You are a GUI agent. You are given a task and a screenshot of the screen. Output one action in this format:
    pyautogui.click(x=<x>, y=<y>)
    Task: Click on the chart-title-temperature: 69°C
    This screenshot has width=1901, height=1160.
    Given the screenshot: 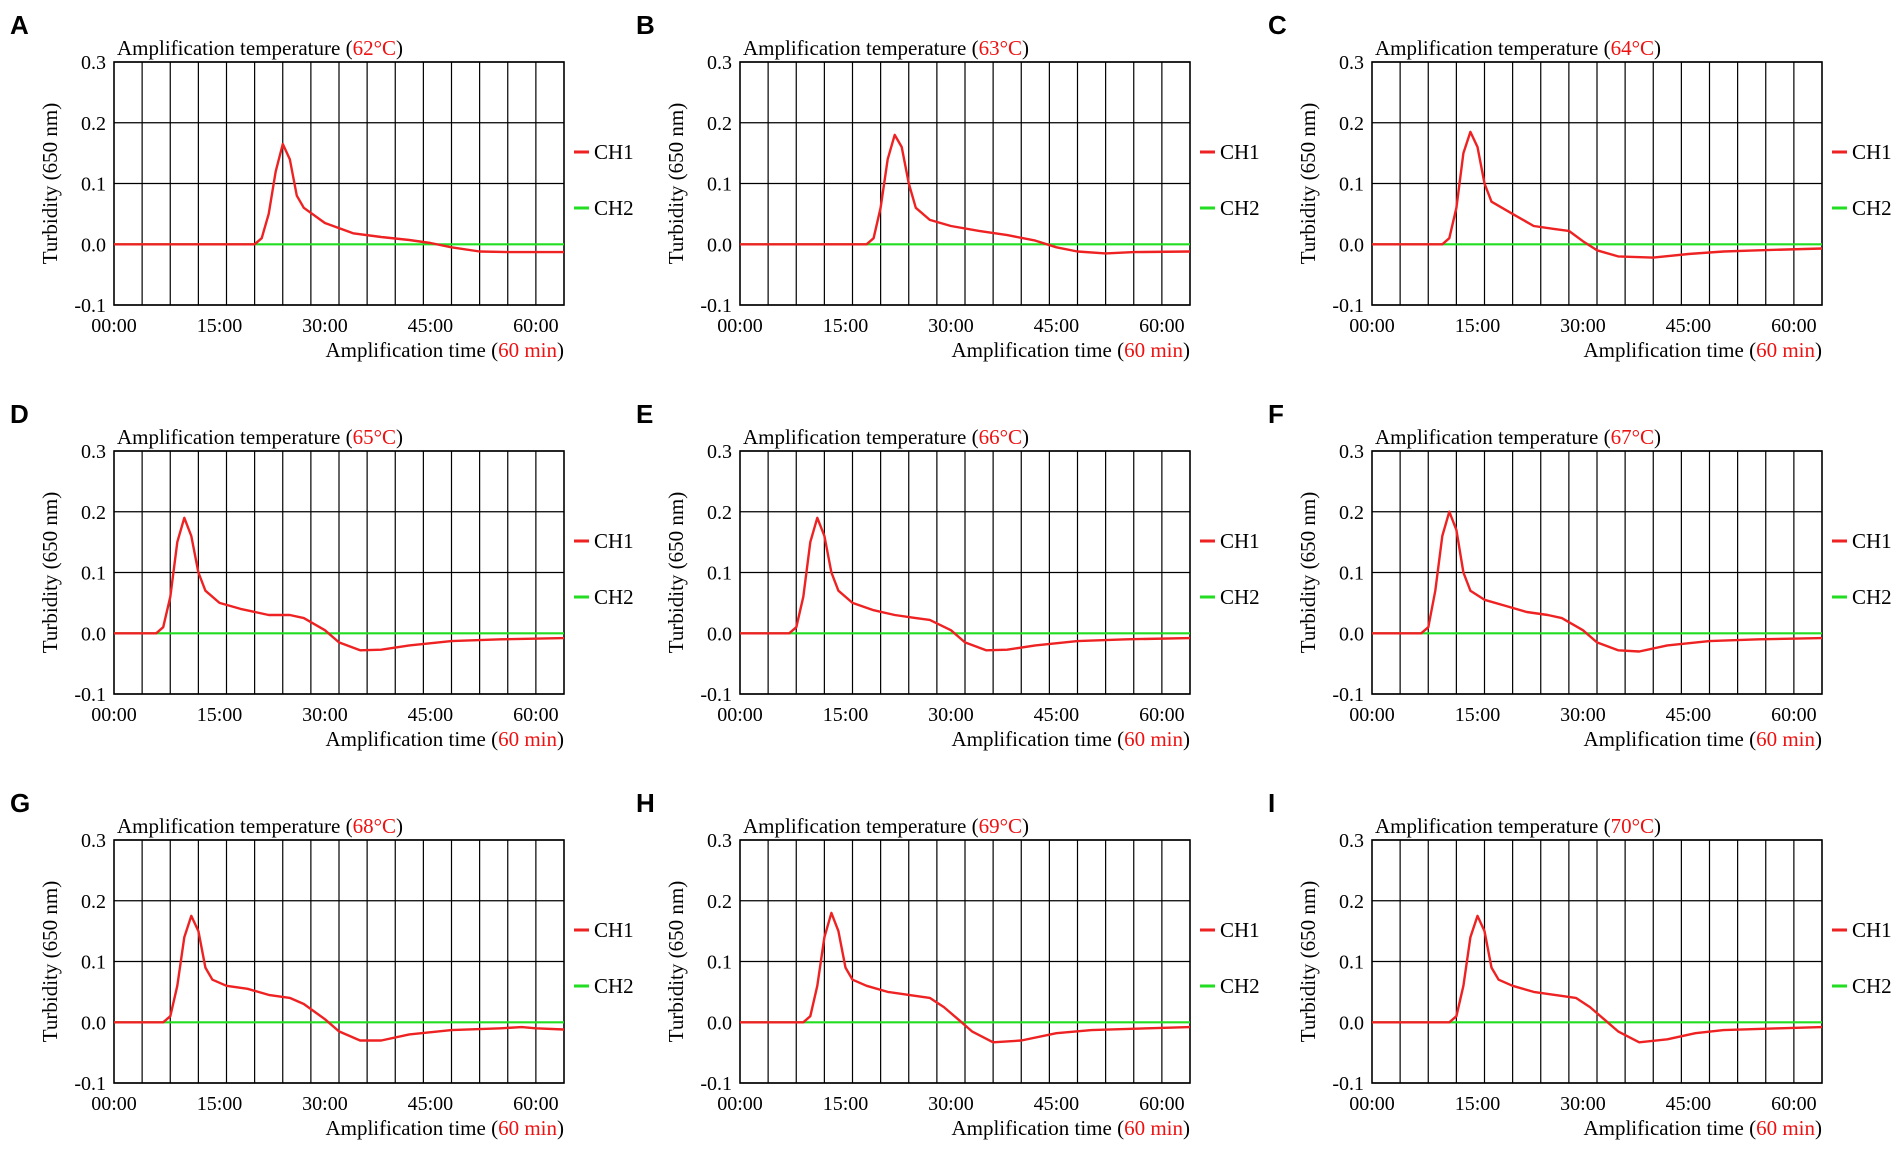 What is the action you would take?
    pyautogui.click(x=1000, y=826)
    